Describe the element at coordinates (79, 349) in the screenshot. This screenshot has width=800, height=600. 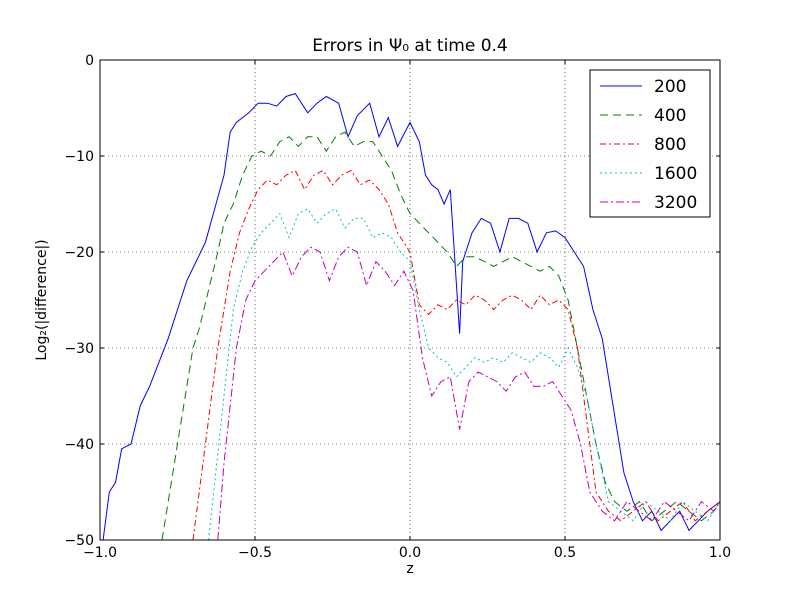
I see `y-tick-label: −30` at that location.